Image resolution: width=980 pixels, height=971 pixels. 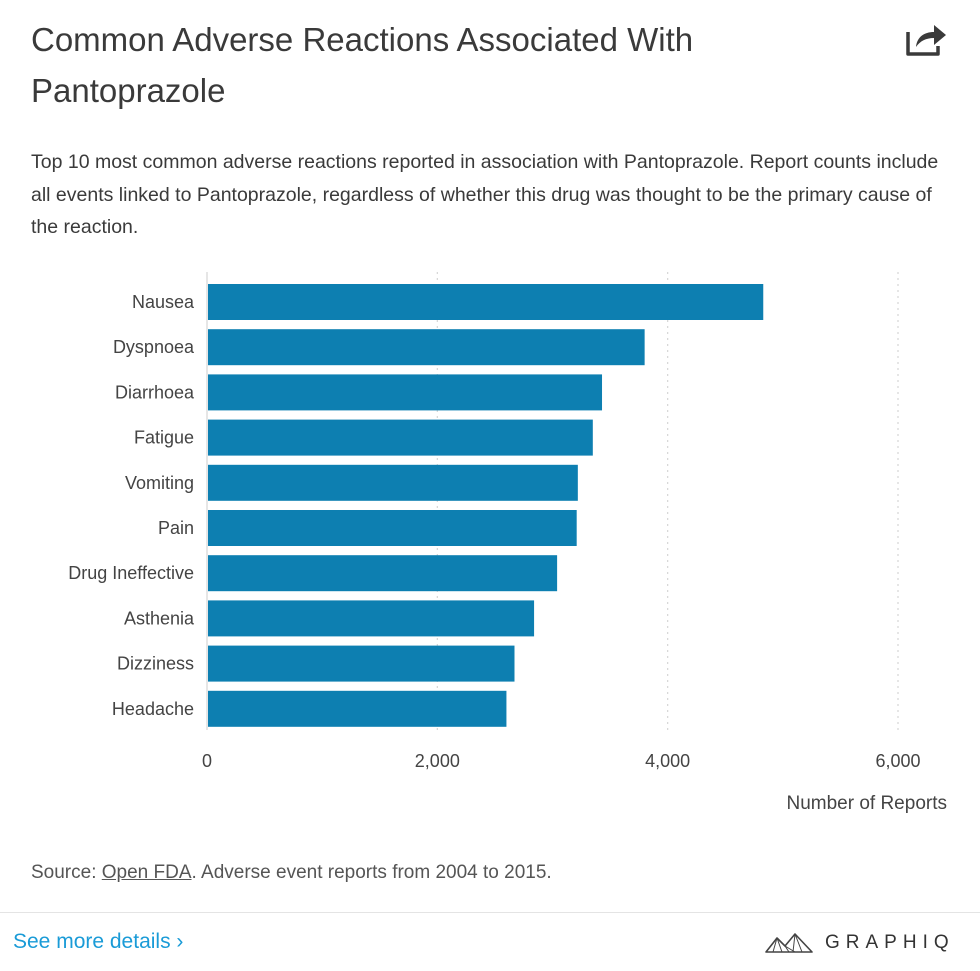 What do you see at coordinates (176, 528) in the screenshot?
I see `category-label: Pain` at bounding box center [176, 528].